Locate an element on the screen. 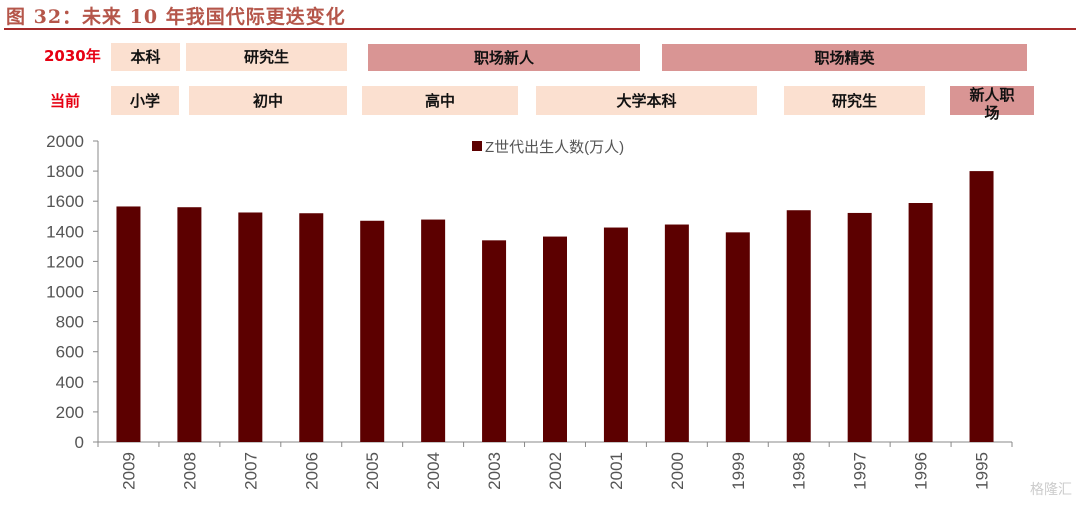  legend-swatch is located at coordinates (477, 146).